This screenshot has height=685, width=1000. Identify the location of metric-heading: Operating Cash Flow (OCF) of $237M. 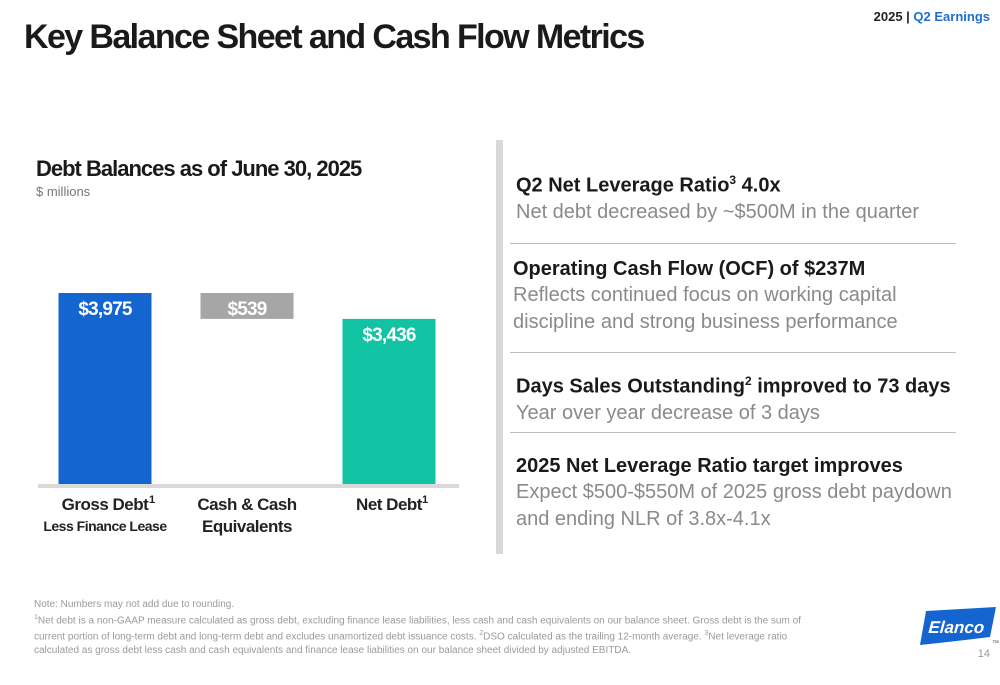
(689, 269).